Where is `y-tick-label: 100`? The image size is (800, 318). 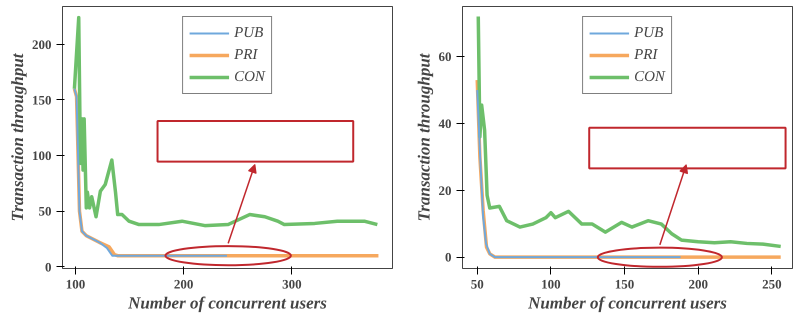
y-tick-label: 100 is located at coordinates (42, 156).